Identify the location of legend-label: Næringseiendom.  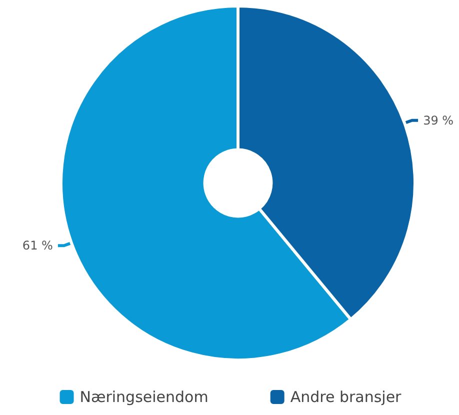
(144, 397).